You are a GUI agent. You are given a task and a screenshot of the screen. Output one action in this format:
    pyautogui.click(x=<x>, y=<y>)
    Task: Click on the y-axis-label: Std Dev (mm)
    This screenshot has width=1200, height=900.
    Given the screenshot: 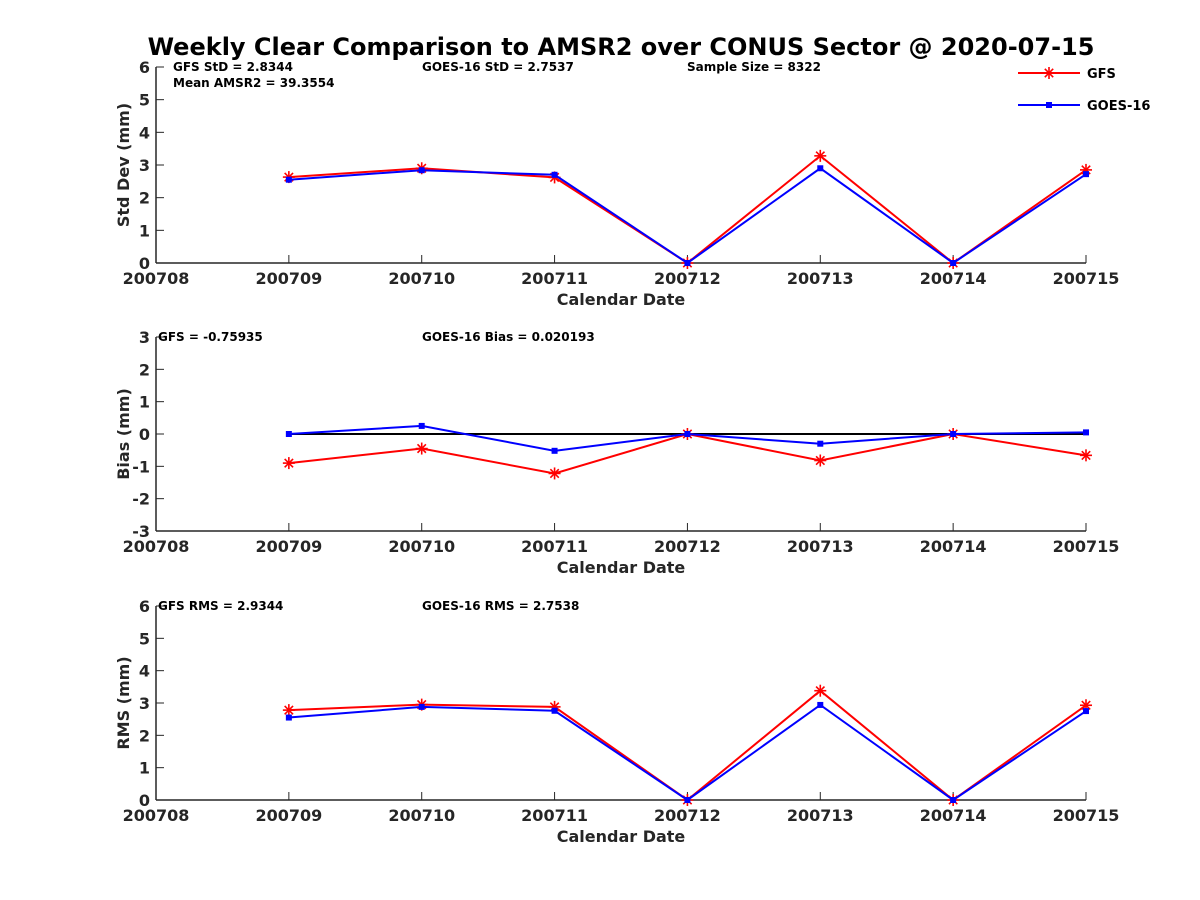 What is the action you would take?
    pyautogui.click(x=123, y=165)
    